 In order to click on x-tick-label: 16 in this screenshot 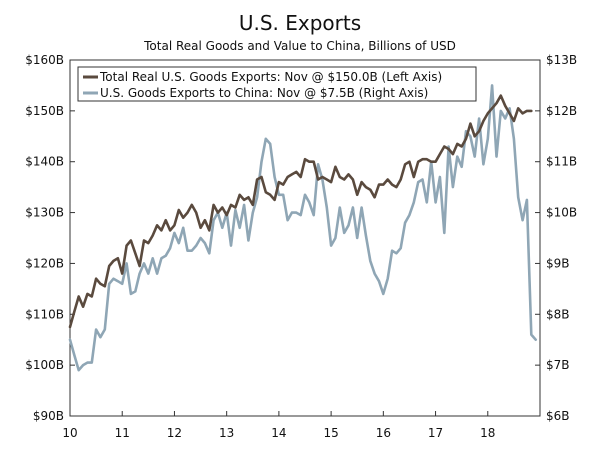, I will do `click(383, 433)`.